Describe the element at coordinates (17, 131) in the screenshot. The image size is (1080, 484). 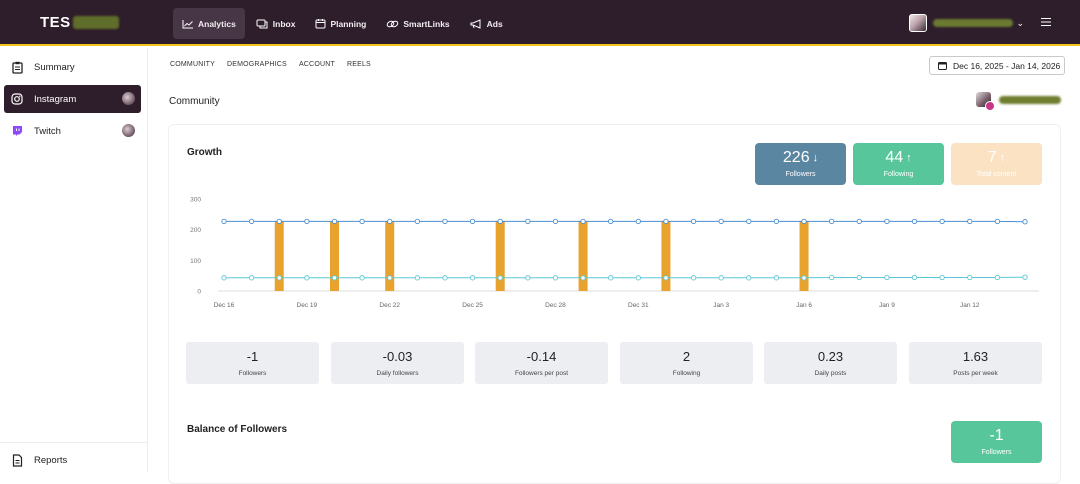
I see `twitch-icon` at that location.